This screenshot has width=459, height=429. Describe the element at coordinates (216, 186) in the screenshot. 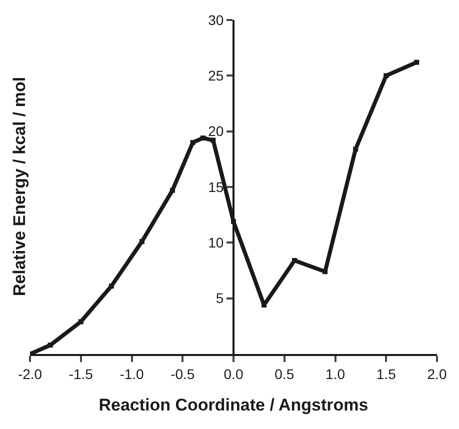

I see `y-tick-label: 15` at that location.